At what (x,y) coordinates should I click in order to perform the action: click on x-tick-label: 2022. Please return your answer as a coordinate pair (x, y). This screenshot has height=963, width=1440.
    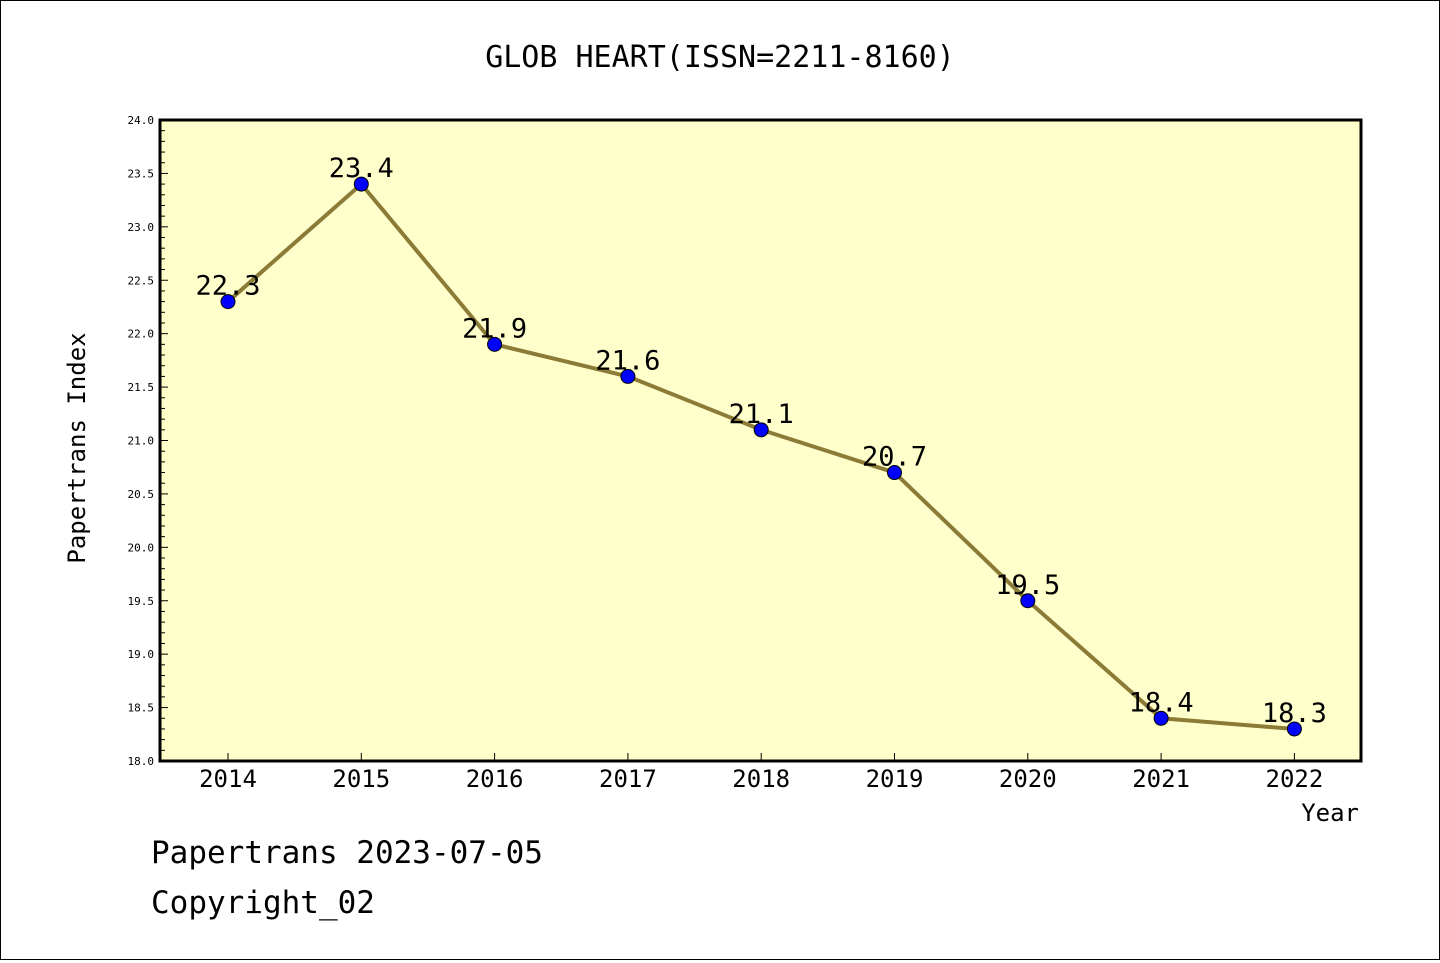
    Looking at the image, I should click on (1295, 779).